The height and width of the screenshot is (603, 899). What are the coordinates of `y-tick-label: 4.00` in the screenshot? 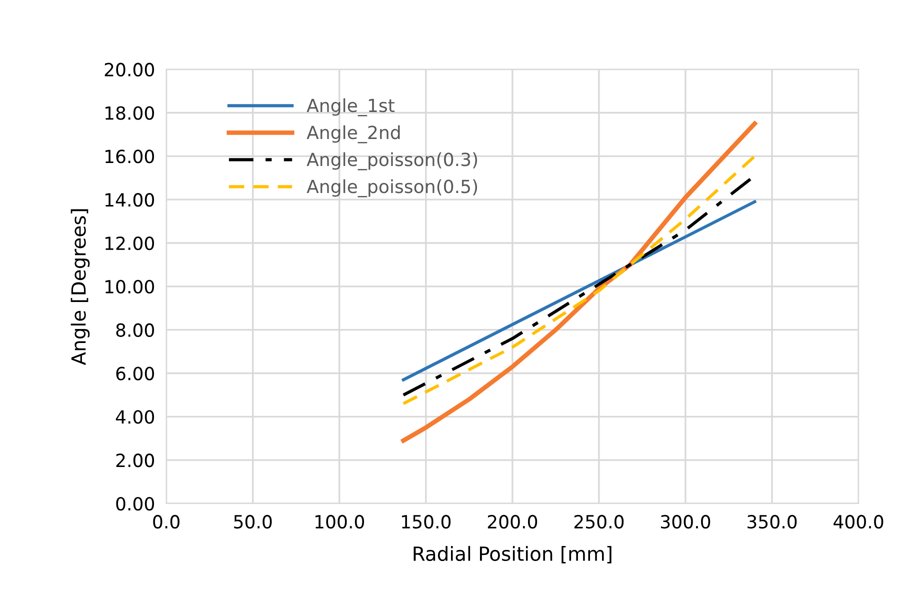 It's located at (135, 417).